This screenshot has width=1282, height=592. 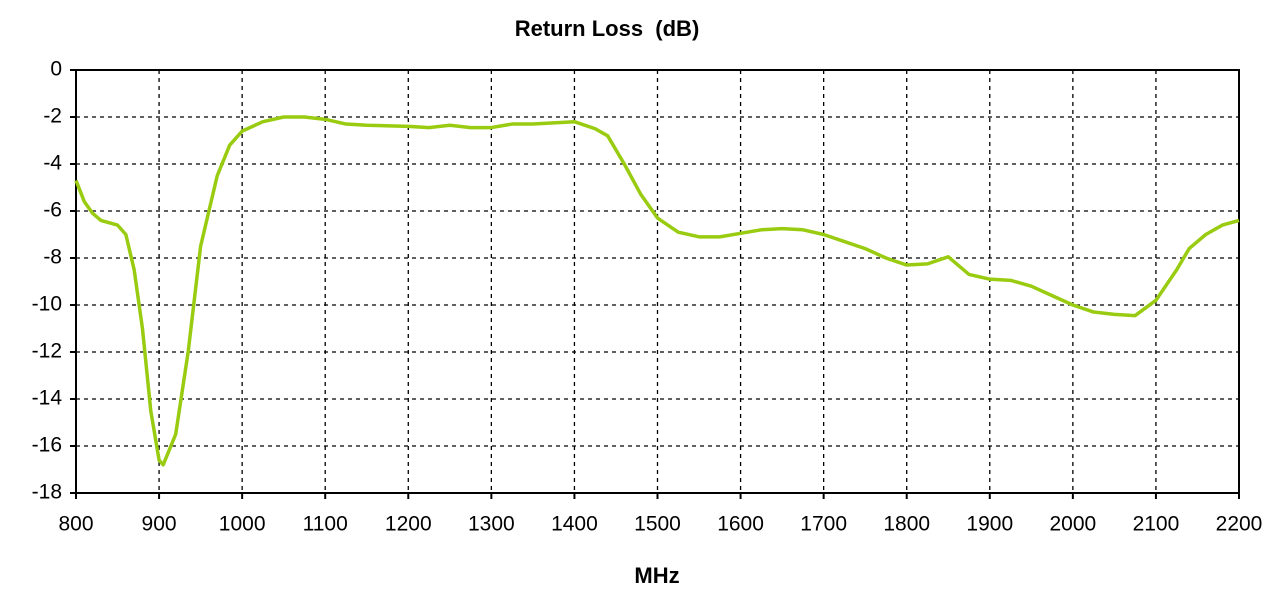 I want to click on x-tick-label: 2200, so click(x=1239, y=524).